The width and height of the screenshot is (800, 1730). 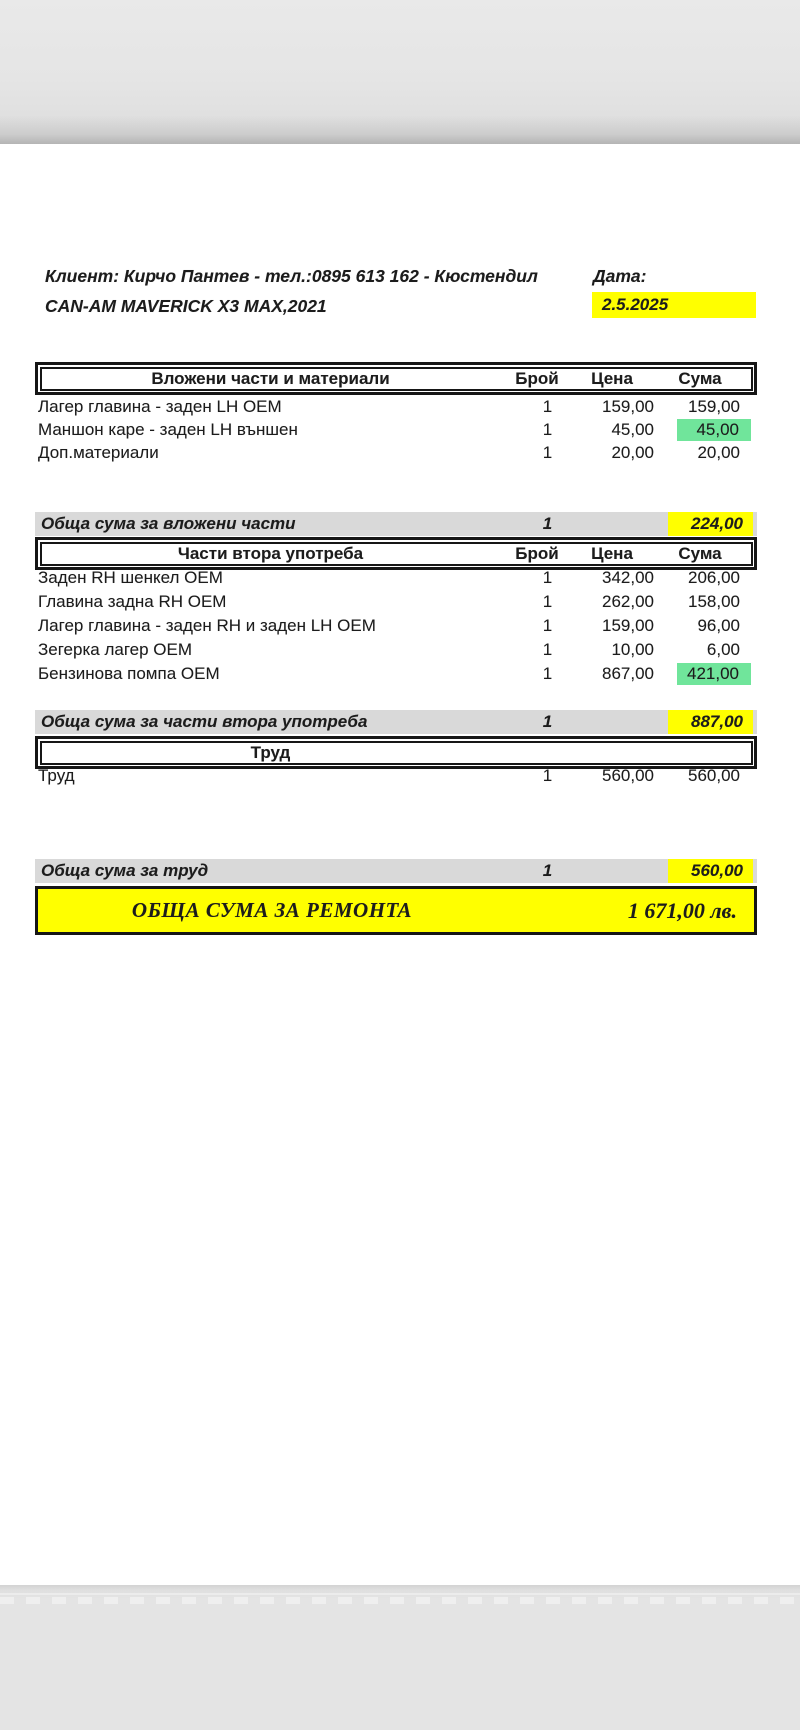 What do you see at coordinates (628, 577) in the screenshot?
I see `item-price: 342,00` at bounding box center [628, 577].